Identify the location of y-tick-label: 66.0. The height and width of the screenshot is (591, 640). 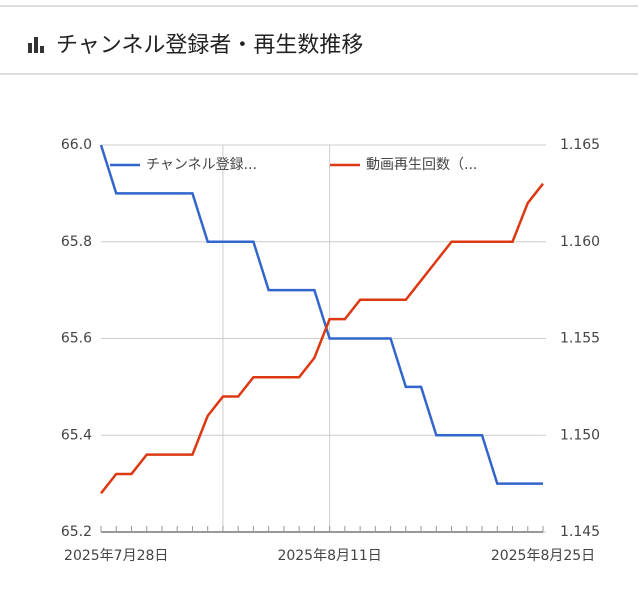
(76, 145).